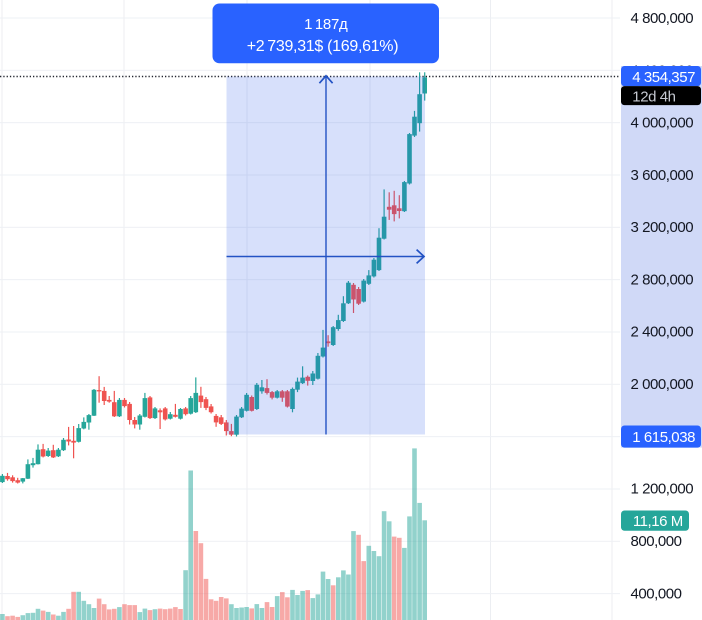 The width and height of the screenshot is (702, 620). What do you see at coordinates (656, 593) in the screenshot?
I see `svg-text: 400,000` at bounding box center [656, 593].